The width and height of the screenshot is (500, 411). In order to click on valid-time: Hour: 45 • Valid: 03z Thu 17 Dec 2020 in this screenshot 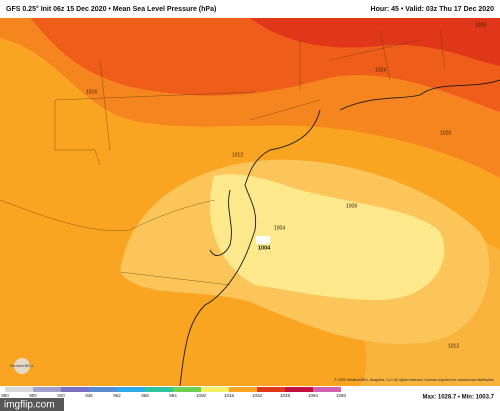, I will do `click(433, 9)`.